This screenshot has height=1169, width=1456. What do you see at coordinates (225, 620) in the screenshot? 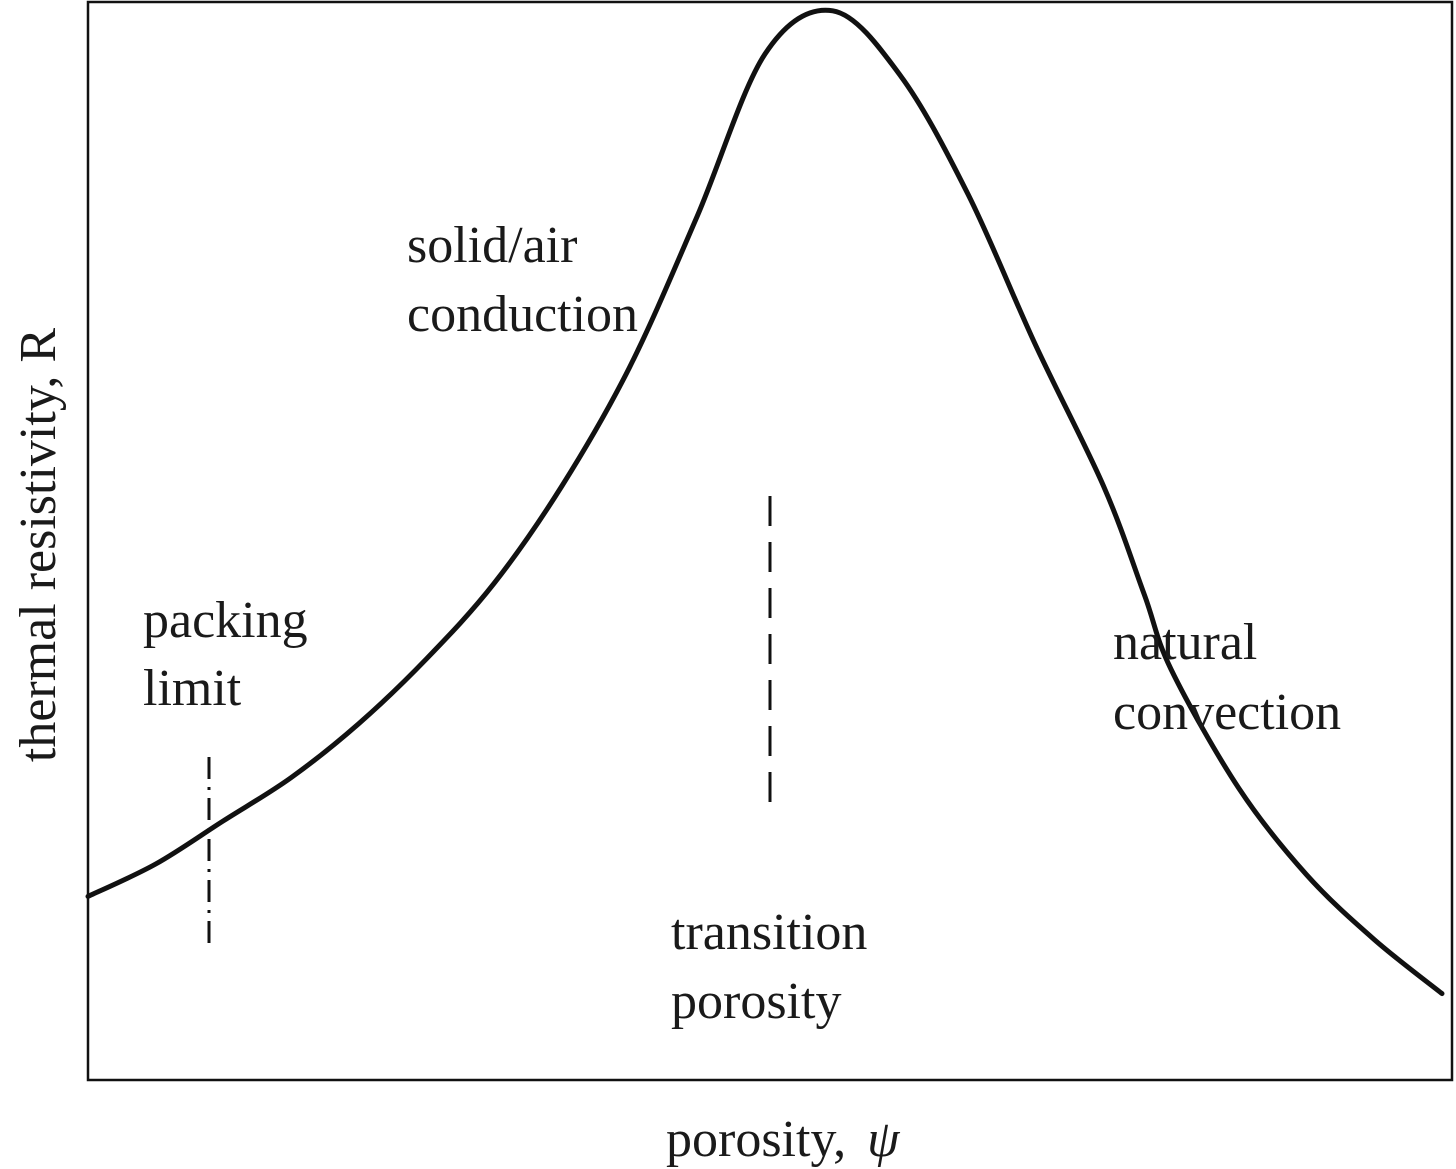
I see `packing-limit-label-line1: packing` at bounding box center [225, 620].